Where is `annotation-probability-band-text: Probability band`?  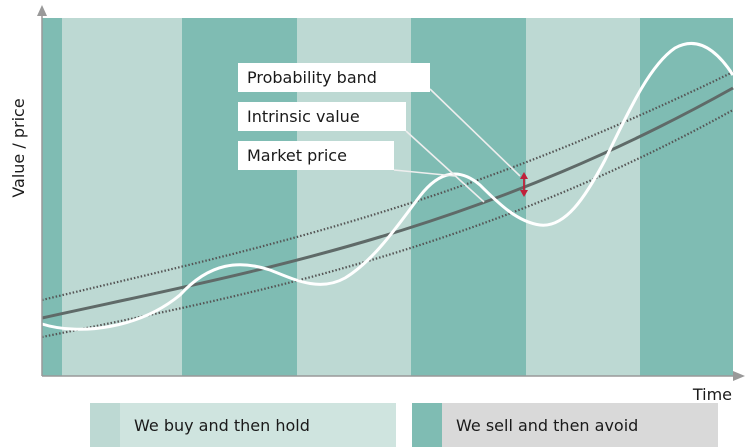 annotation-probability-band-text: Probability band is located at coordinates (312, 77).